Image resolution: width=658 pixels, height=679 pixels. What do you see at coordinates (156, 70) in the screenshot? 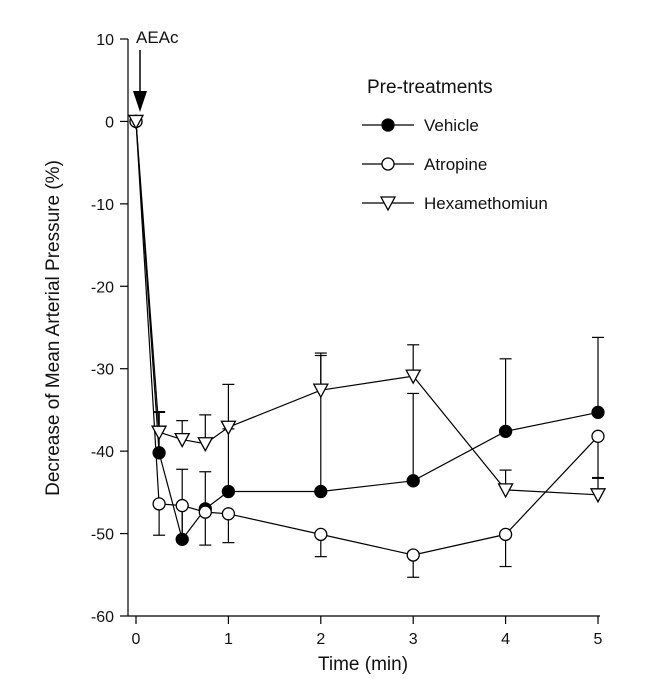
I see `annotation: AEAc` at bounding box center [156, 70].